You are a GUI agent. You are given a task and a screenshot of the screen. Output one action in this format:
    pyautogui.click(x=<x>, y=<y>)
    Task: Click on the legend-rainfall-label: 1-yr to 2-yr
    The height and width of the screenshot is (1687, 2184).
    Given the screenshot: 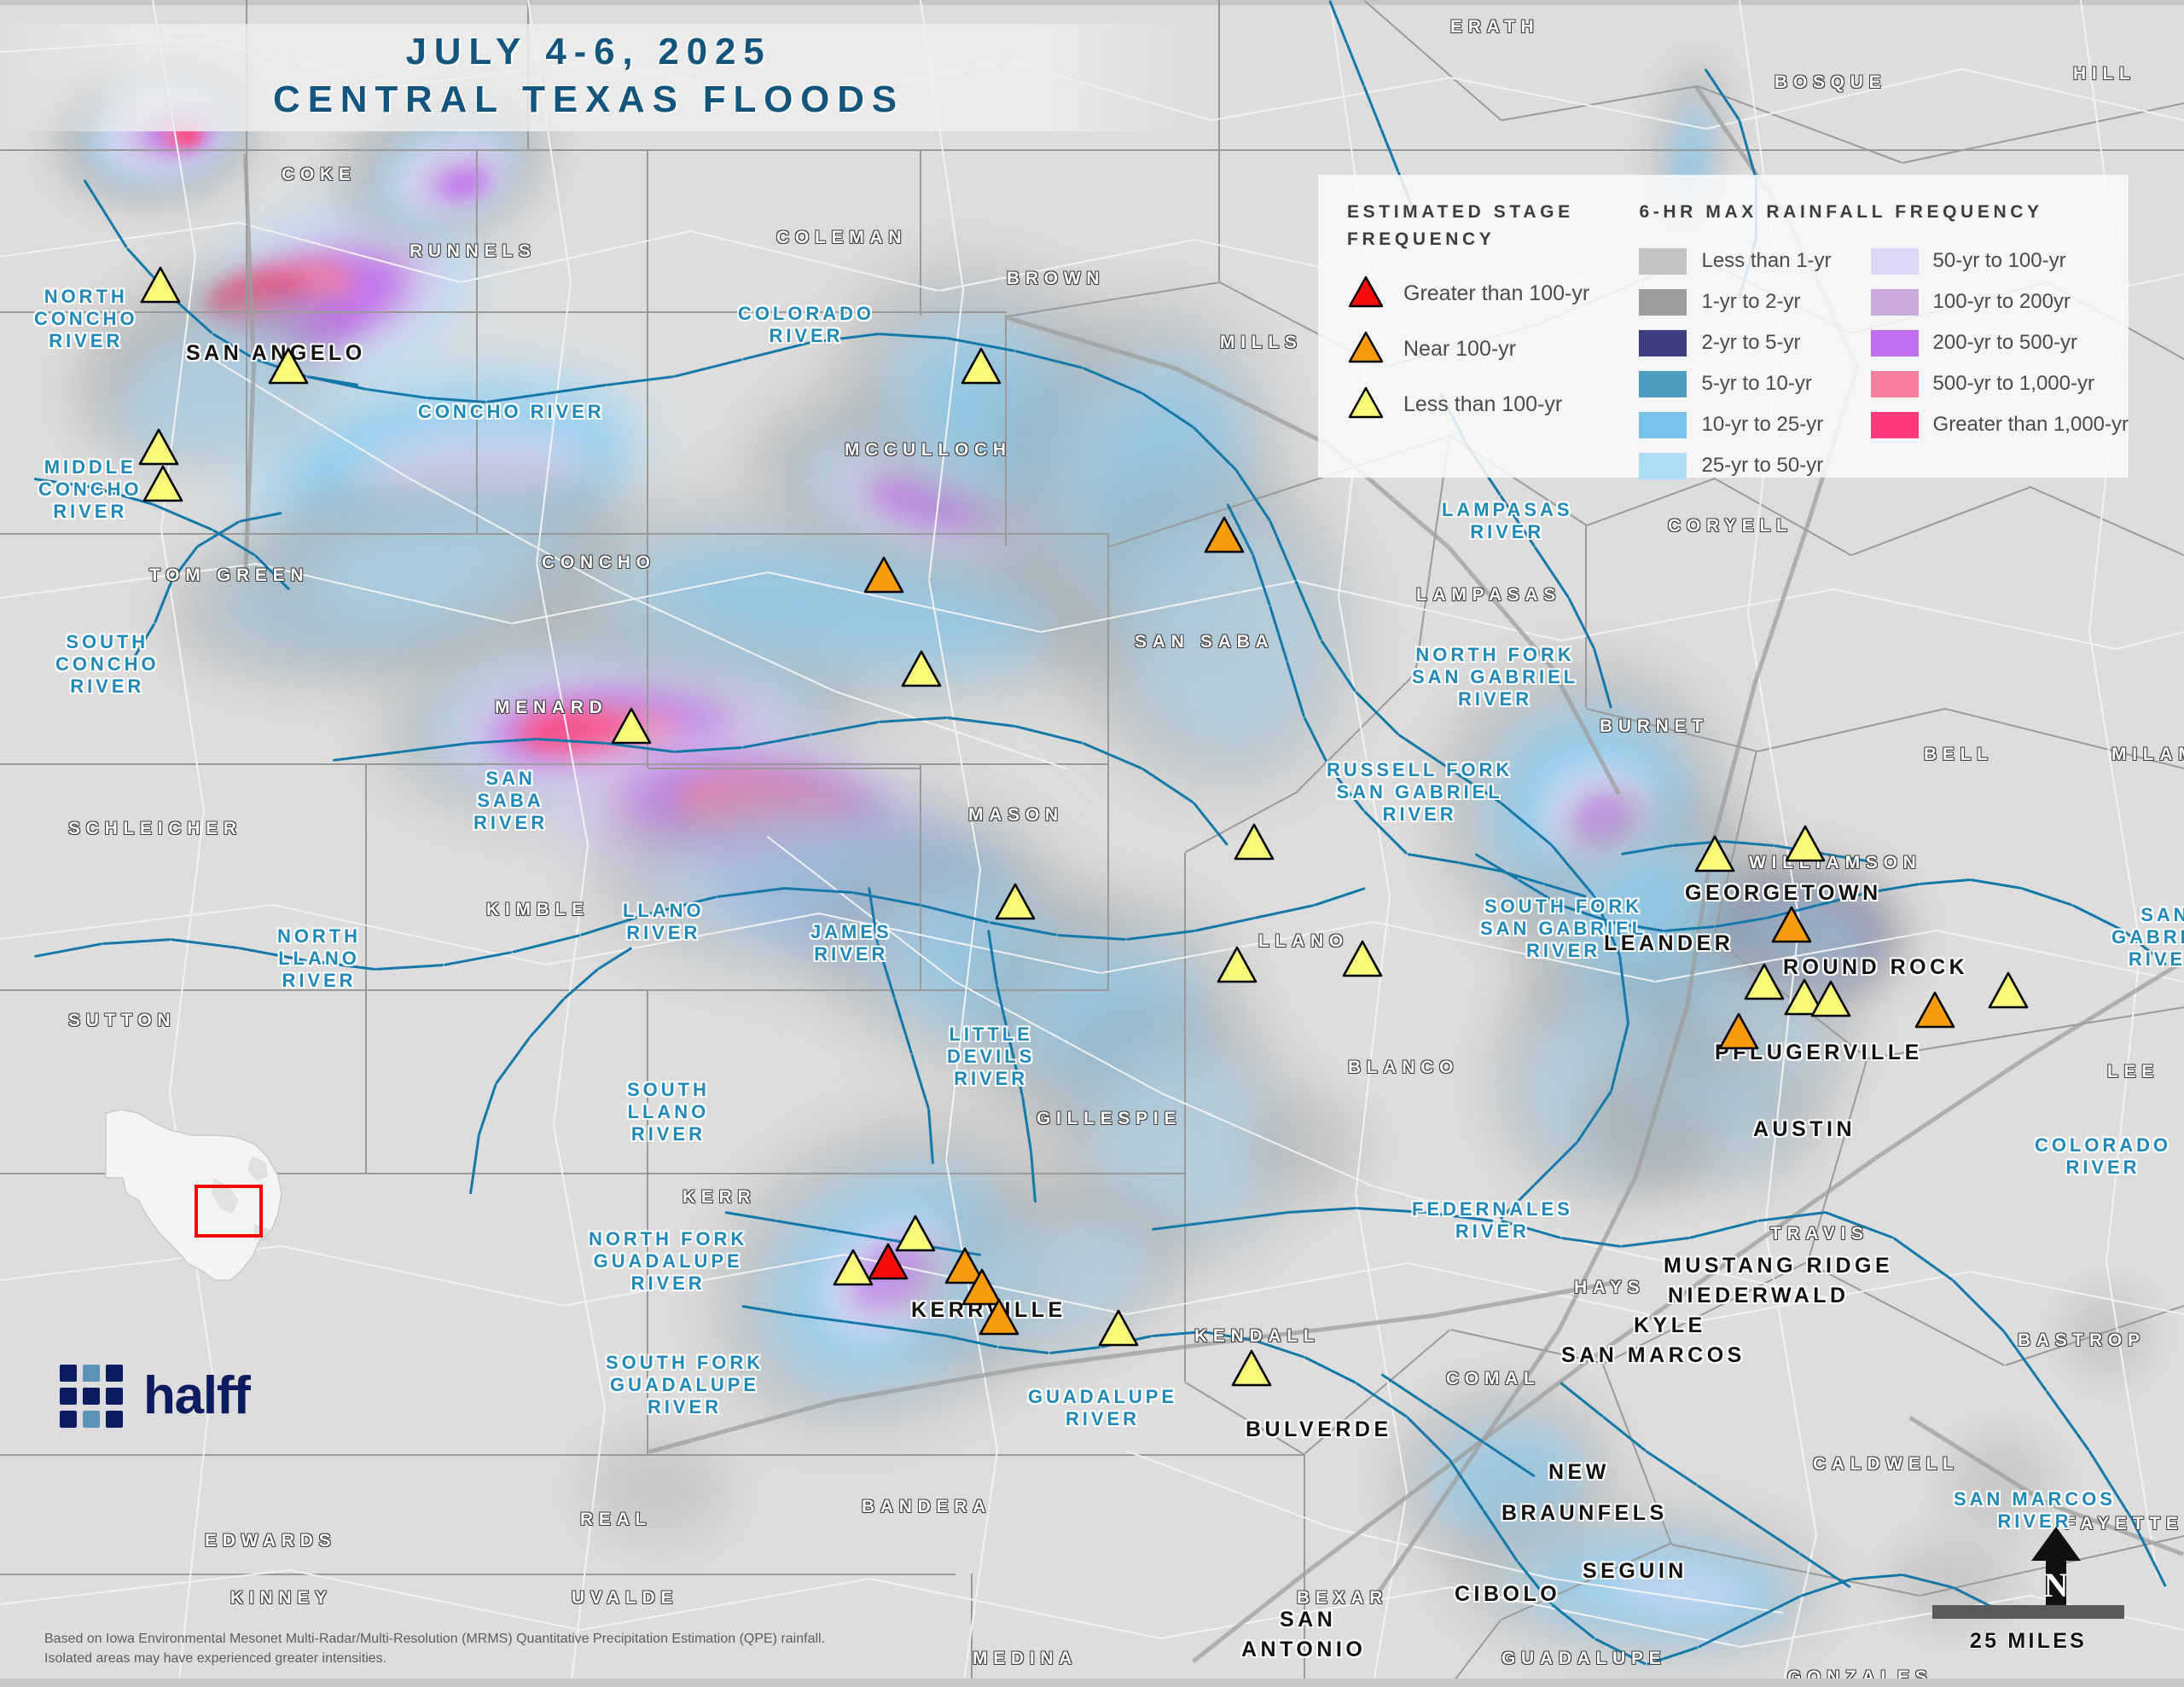 What is the action you would take?
    pyautogui.click(x=1751, y=302)
    